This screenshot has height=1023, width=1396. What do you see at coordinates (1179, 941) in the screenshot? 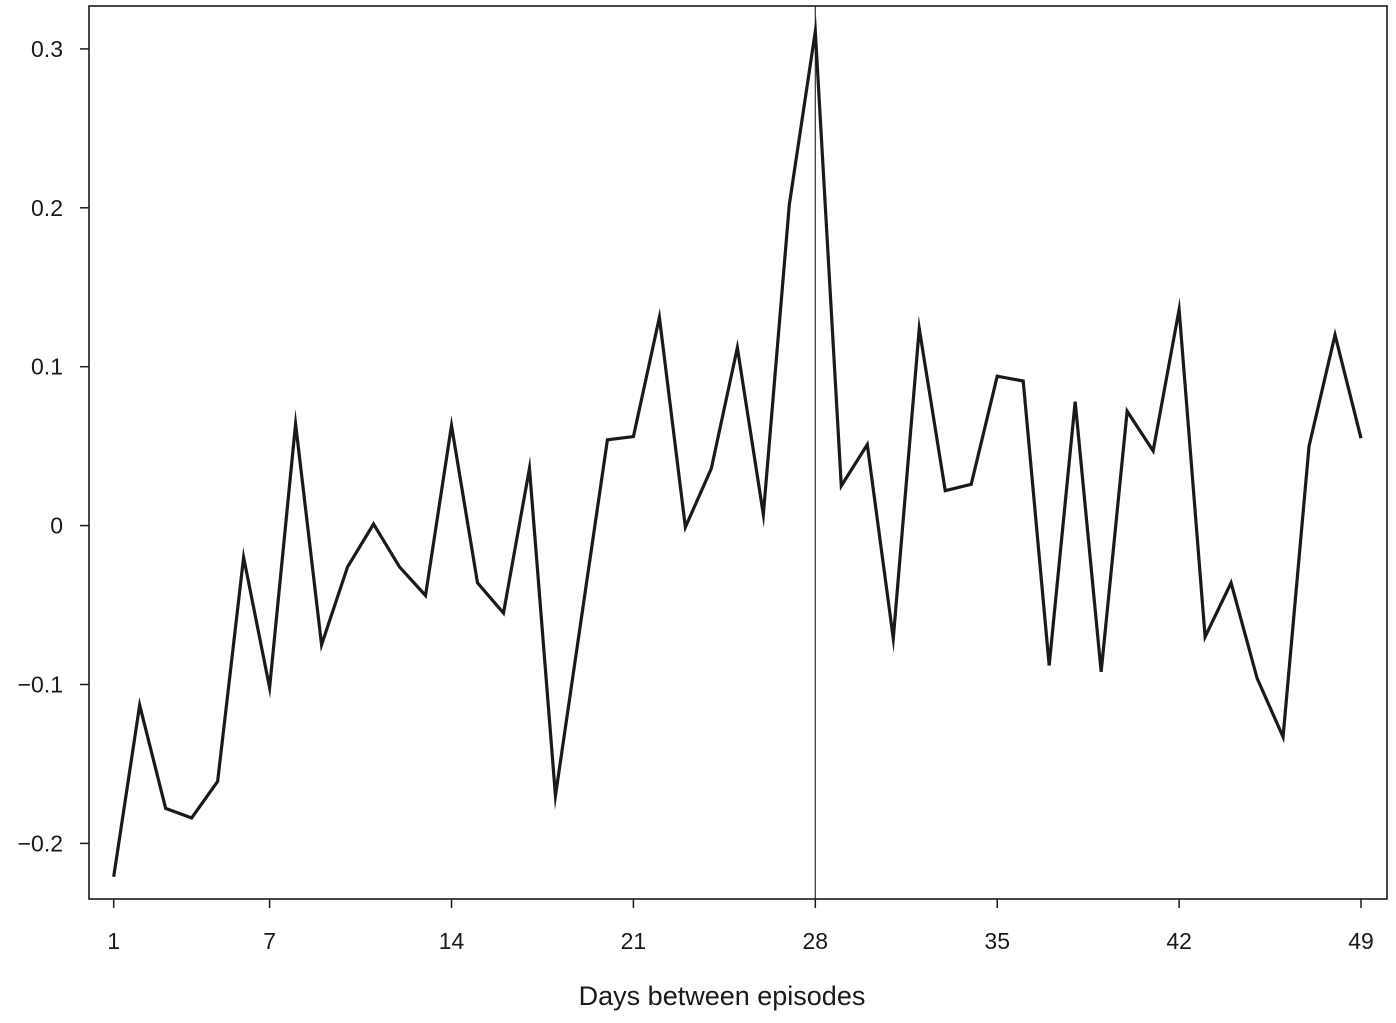
I see `x-tick-label: 42` at bounding box center [1179, 941].